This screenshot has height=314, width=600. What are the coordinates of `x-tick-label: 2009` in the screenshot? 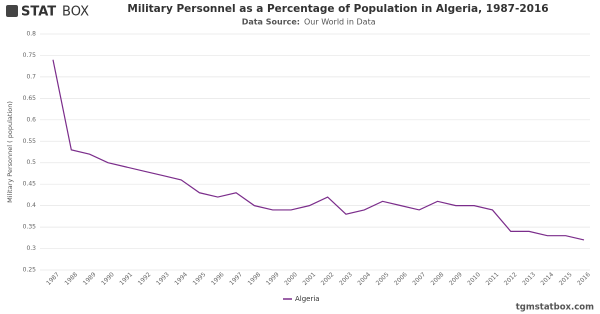 It's located at (456, 279).